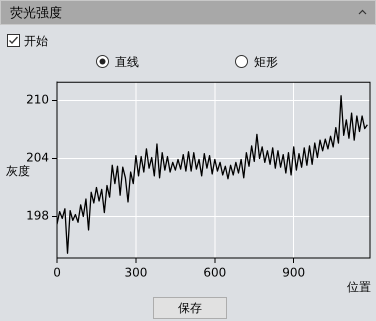 The image size is (376, 321). Describe the element at coordinates (37, 157) in the screenshot. I see `y-tick-label: 204` at that location.